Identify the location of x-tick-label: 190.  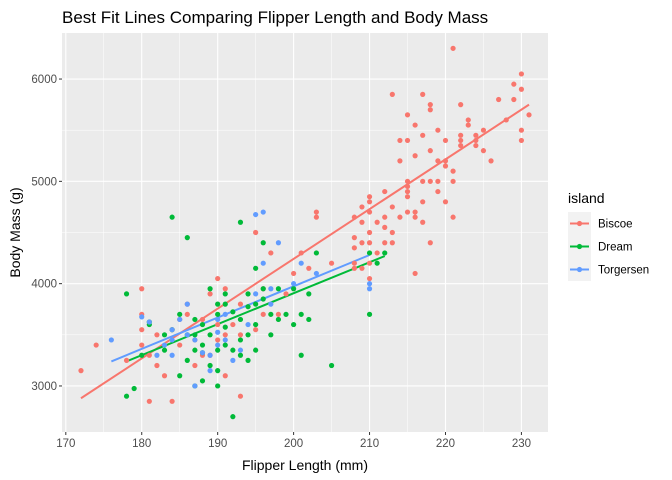
(217, 444).